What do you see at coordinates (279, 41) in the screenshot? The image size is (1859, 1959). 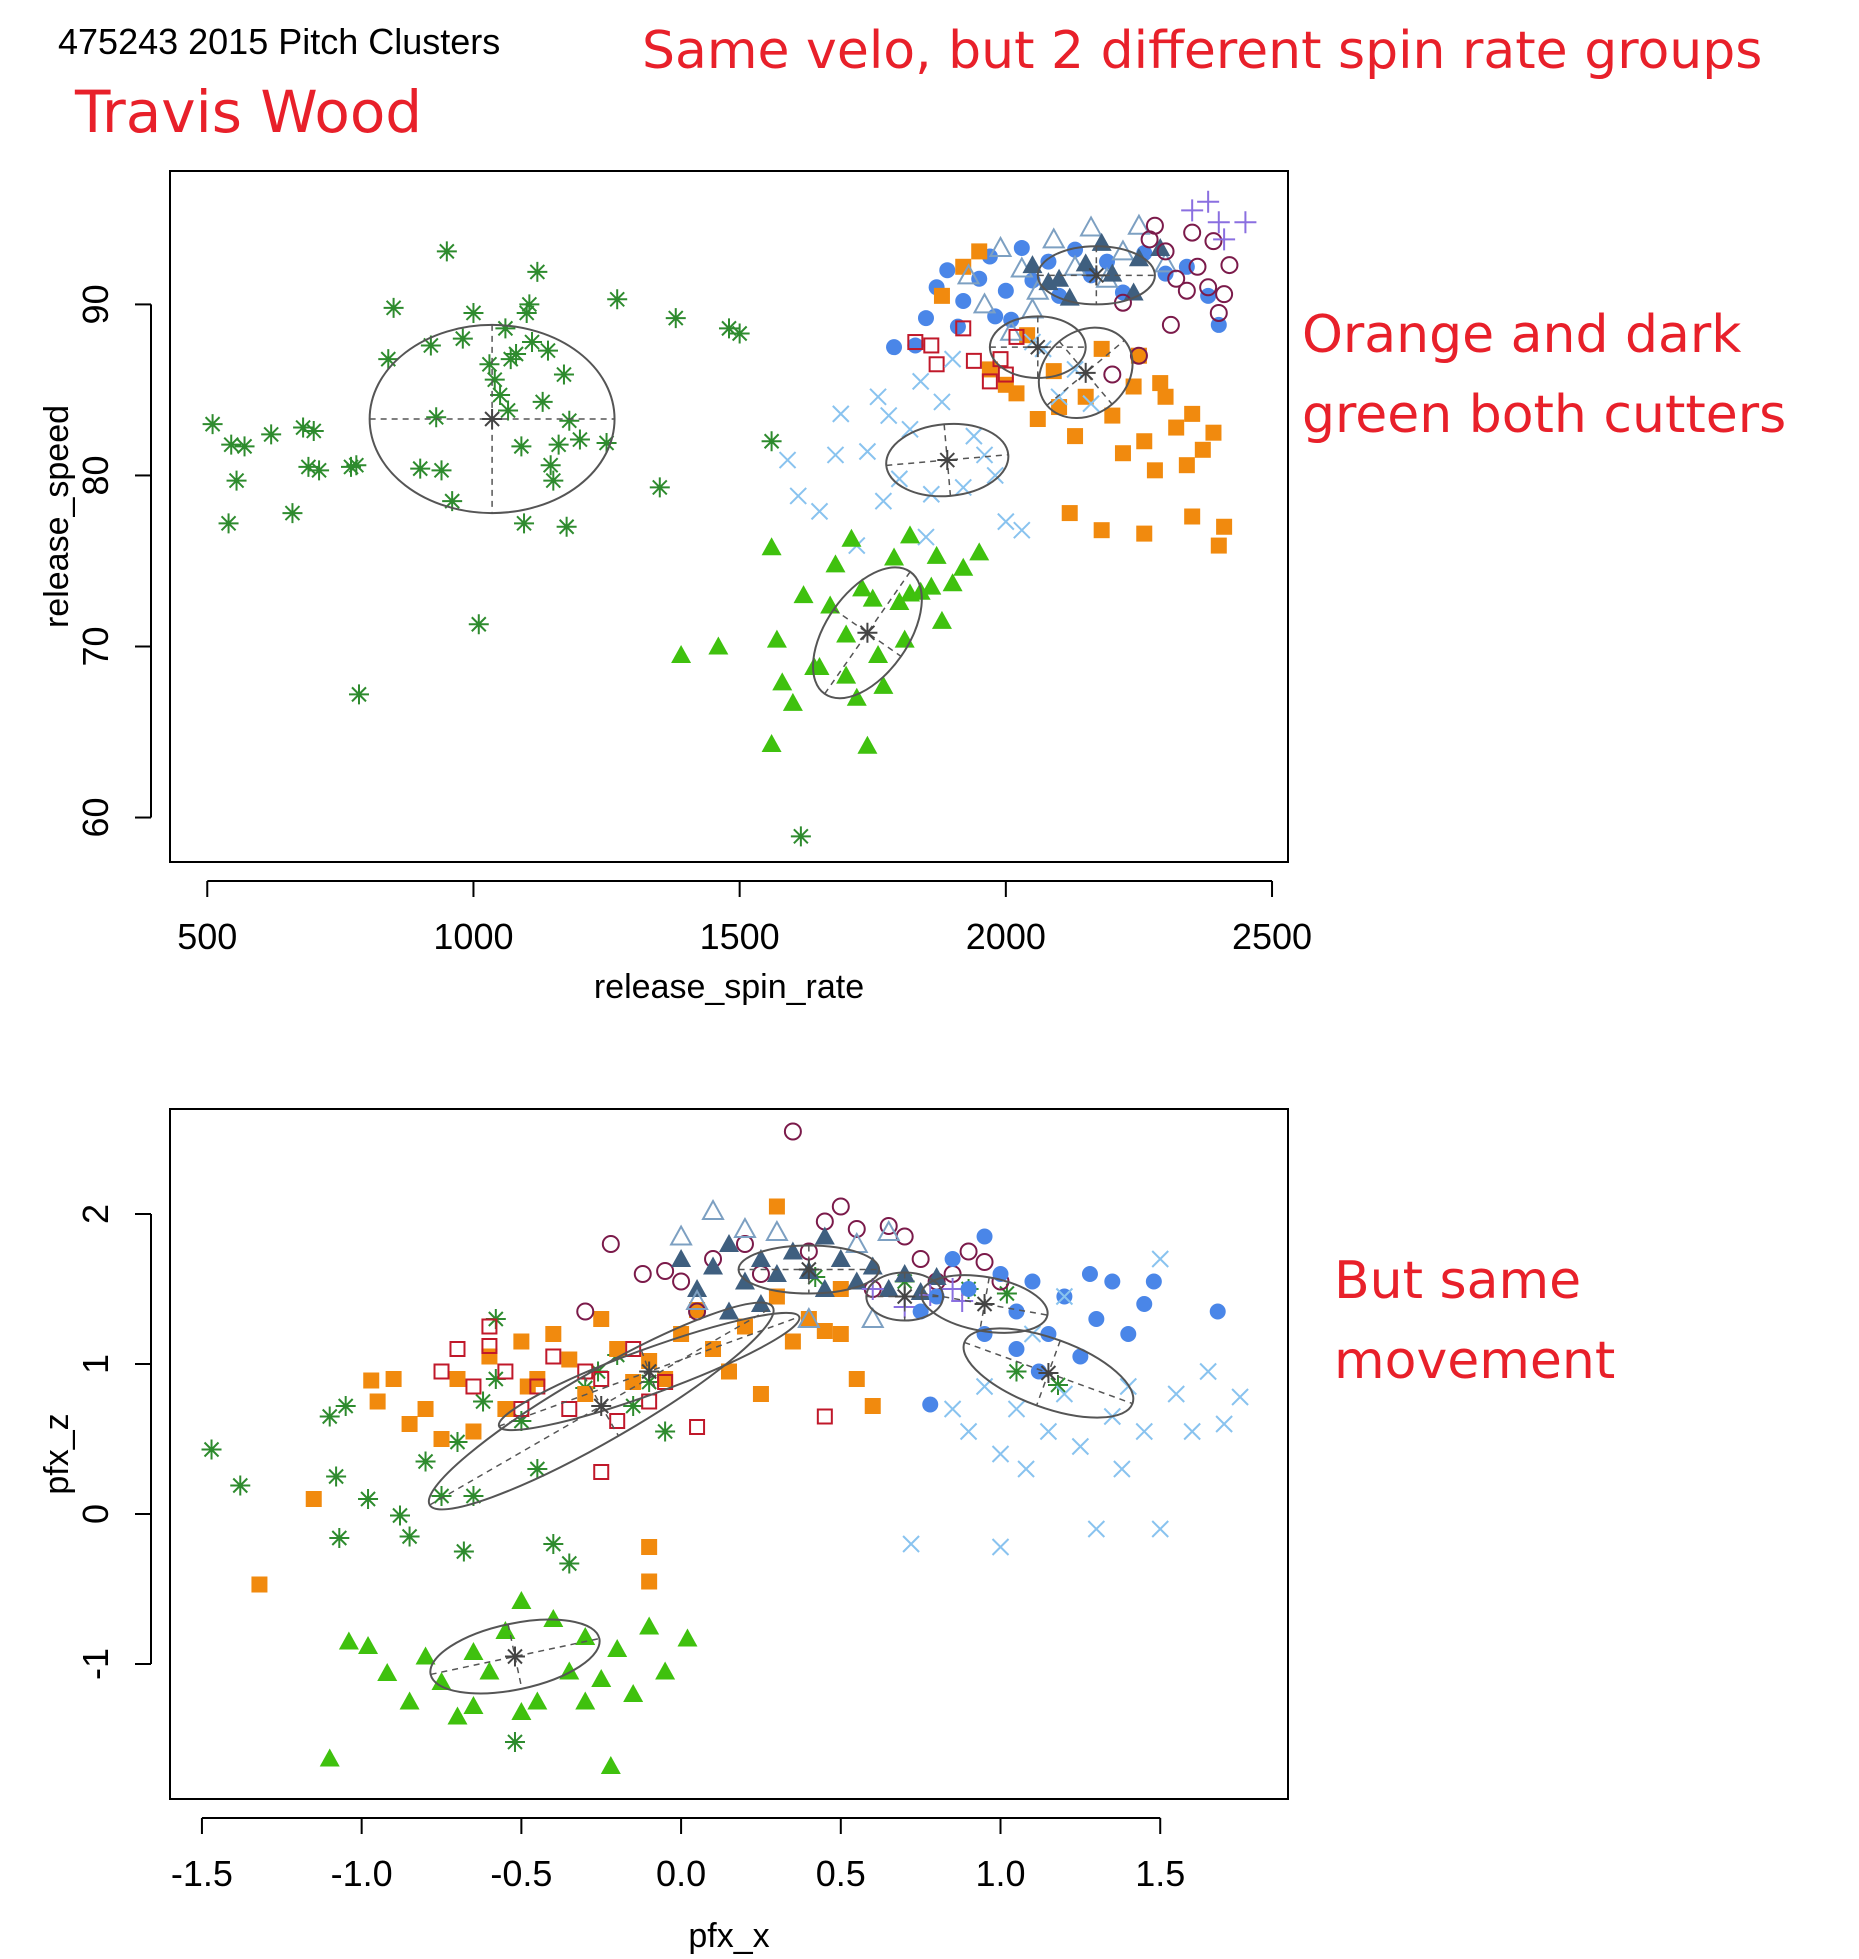 I see `plot-title: 475243 2015 Pitch Clusters` at bounding box center [279, 41].